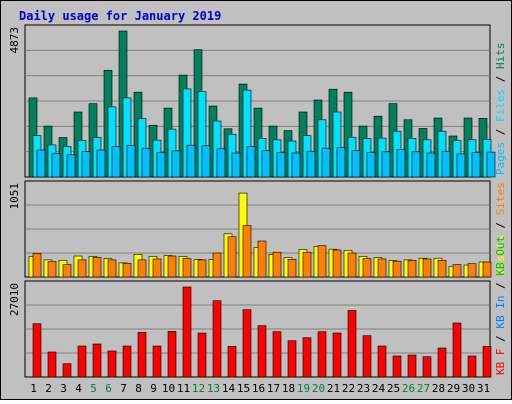 Image resolution: width=512 pixels, height=404 pixels. I want to click on x-tick-label: 31, so click(483, 388).